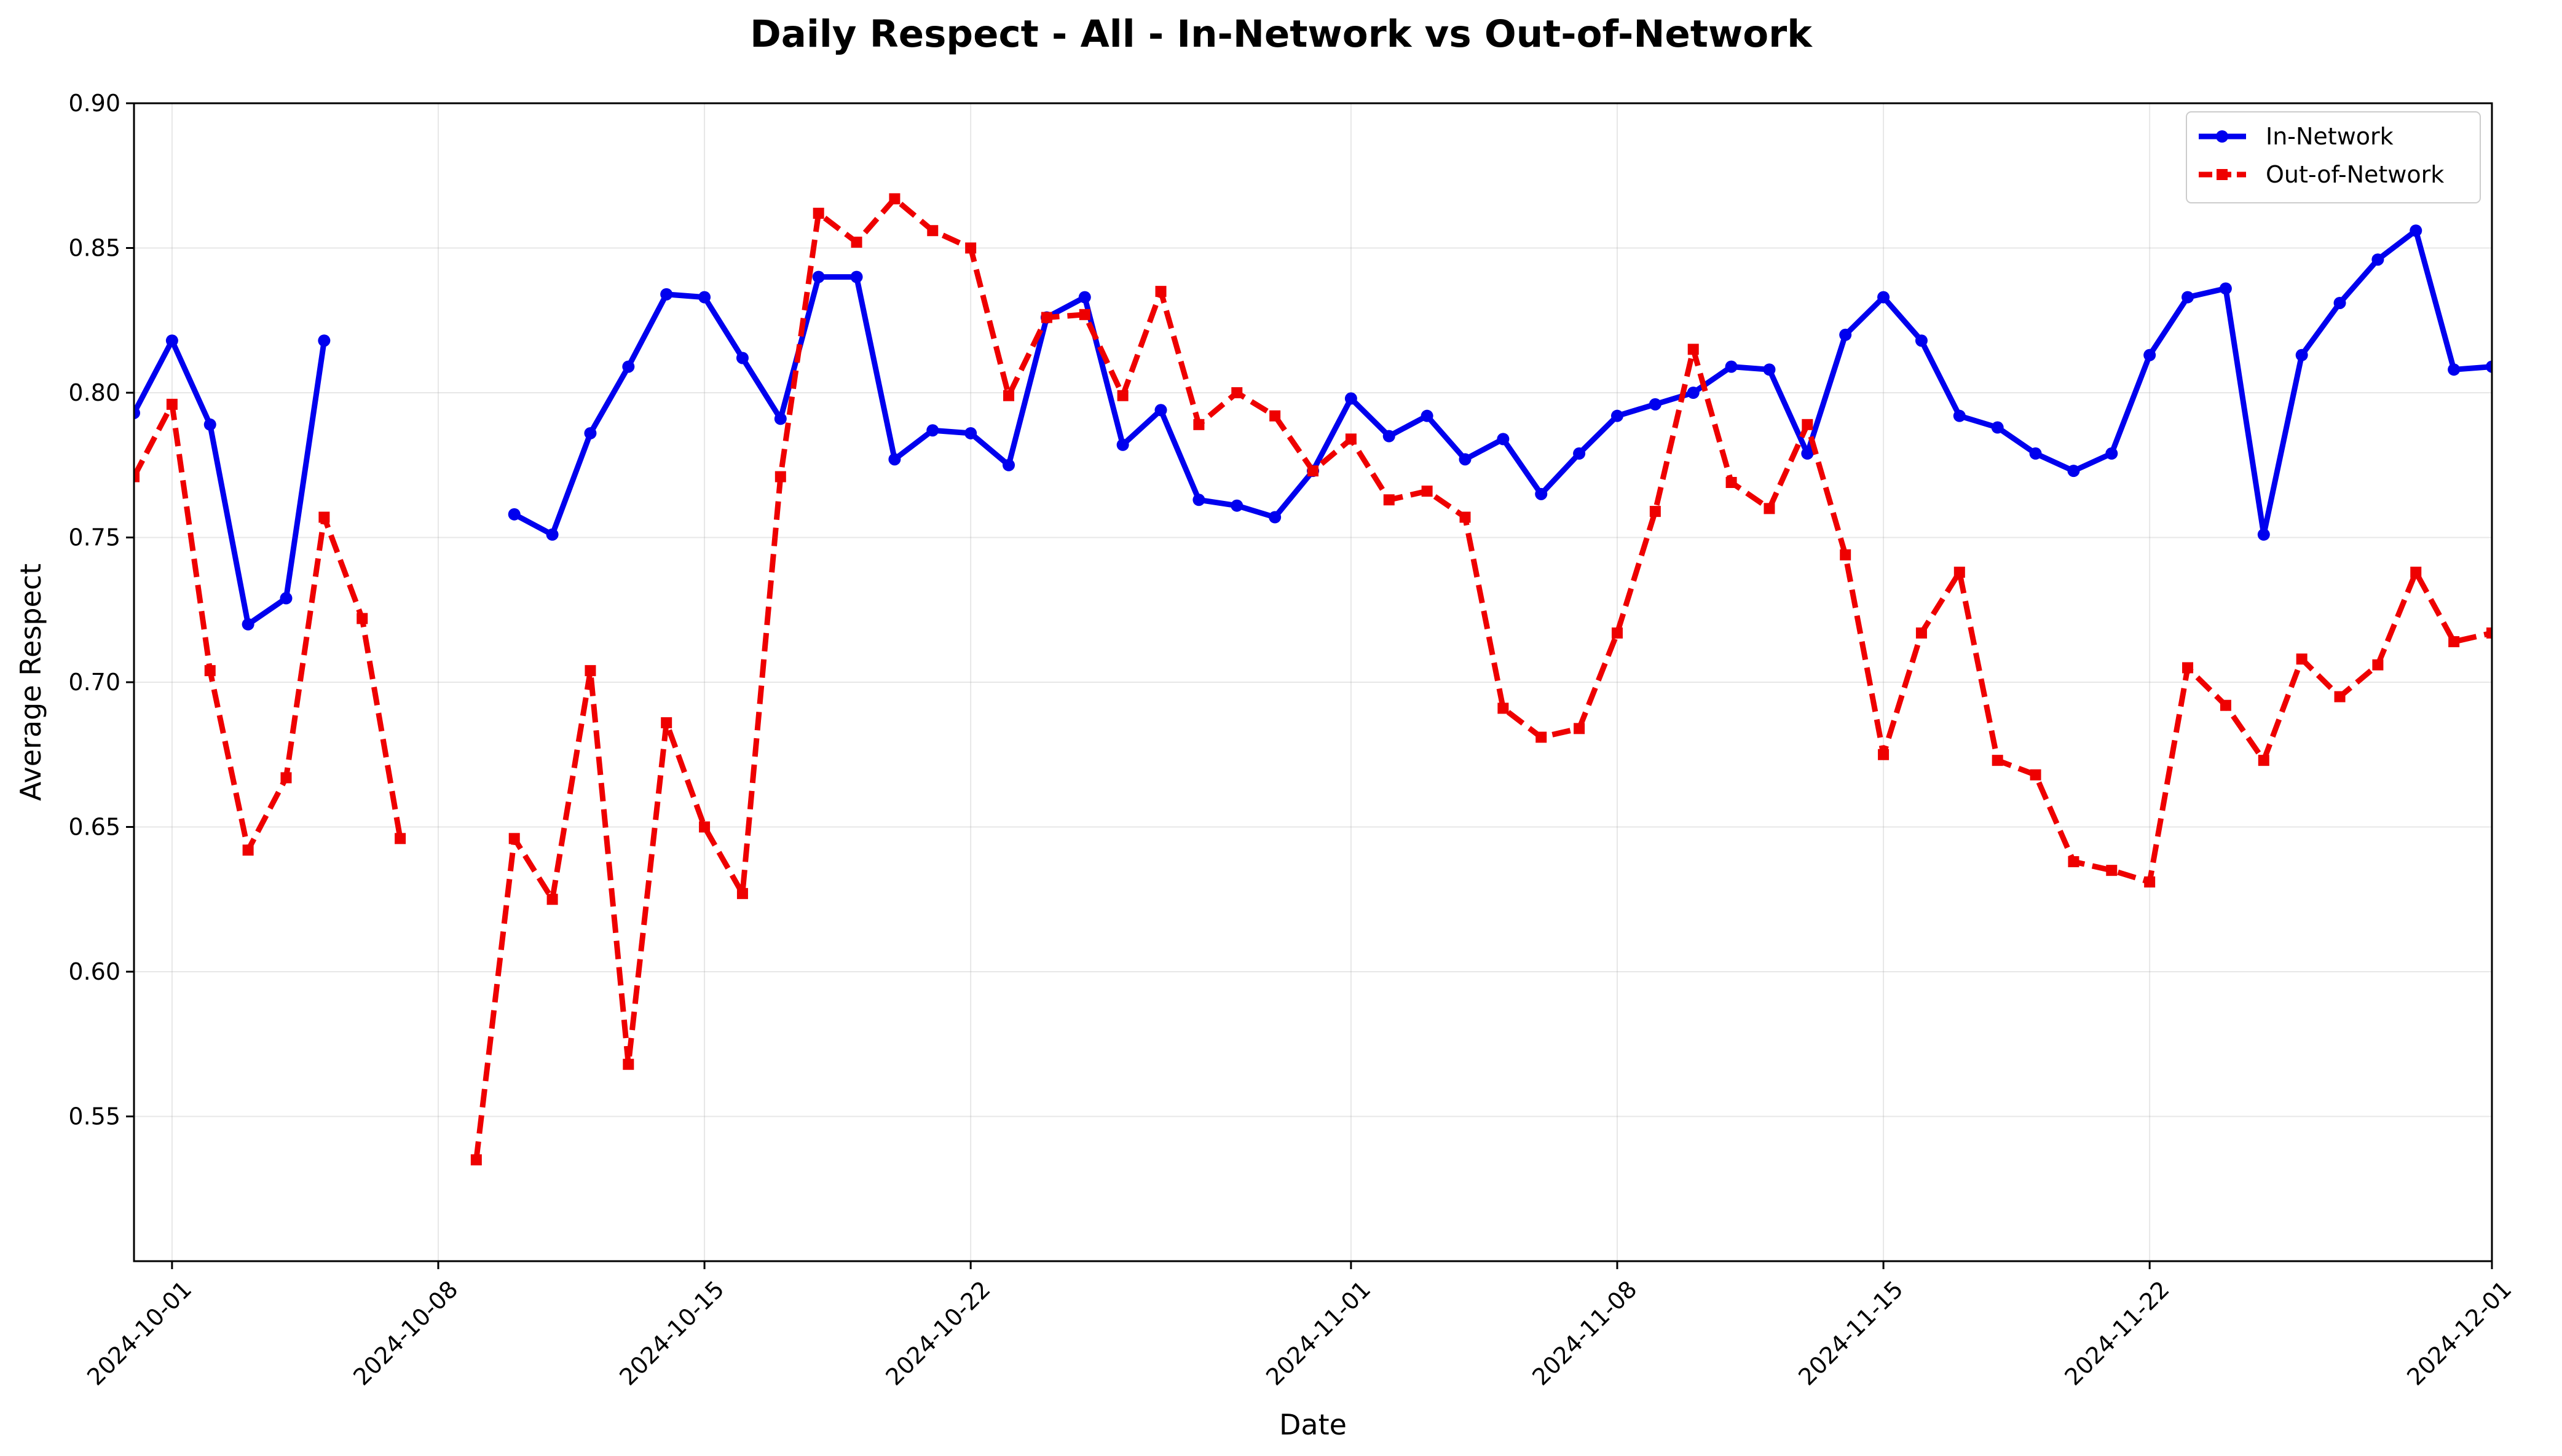  I want to click on y-tick-label: 0.60, so click(94, 971).